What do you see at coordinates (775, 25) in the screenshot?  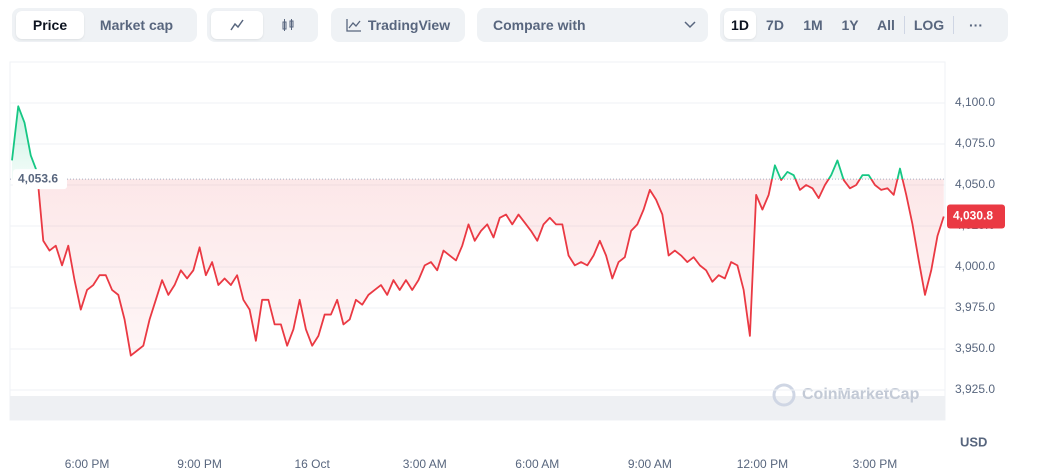 I see `range-button: 7D` at bounding box center [775, 25].